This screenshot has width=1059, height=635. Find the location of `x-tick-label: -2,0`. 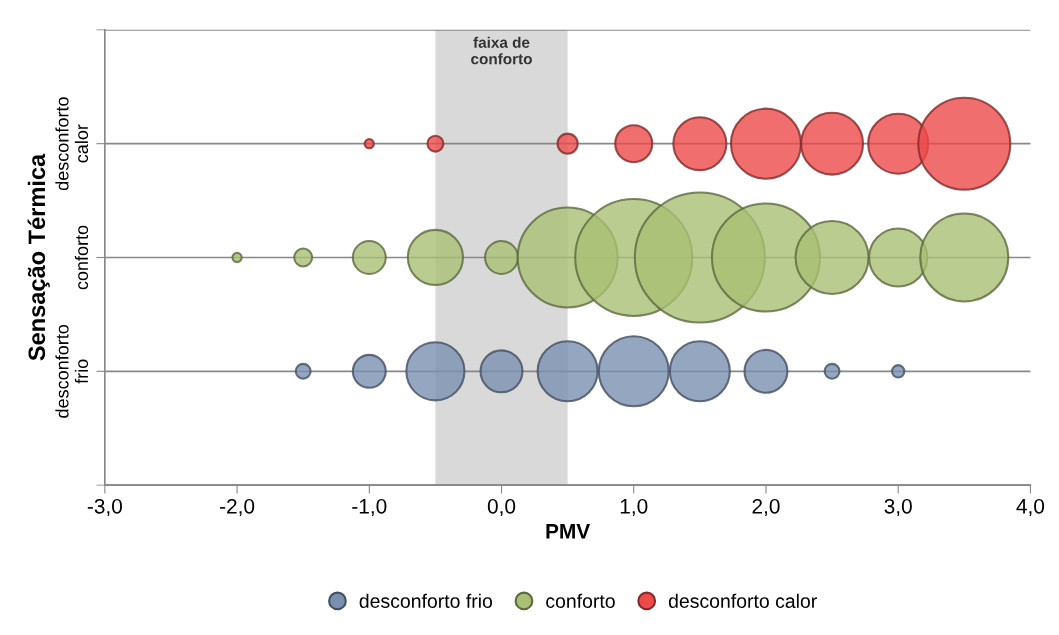

x-tick-label: -2,0 is located at coordinates (237, 507).